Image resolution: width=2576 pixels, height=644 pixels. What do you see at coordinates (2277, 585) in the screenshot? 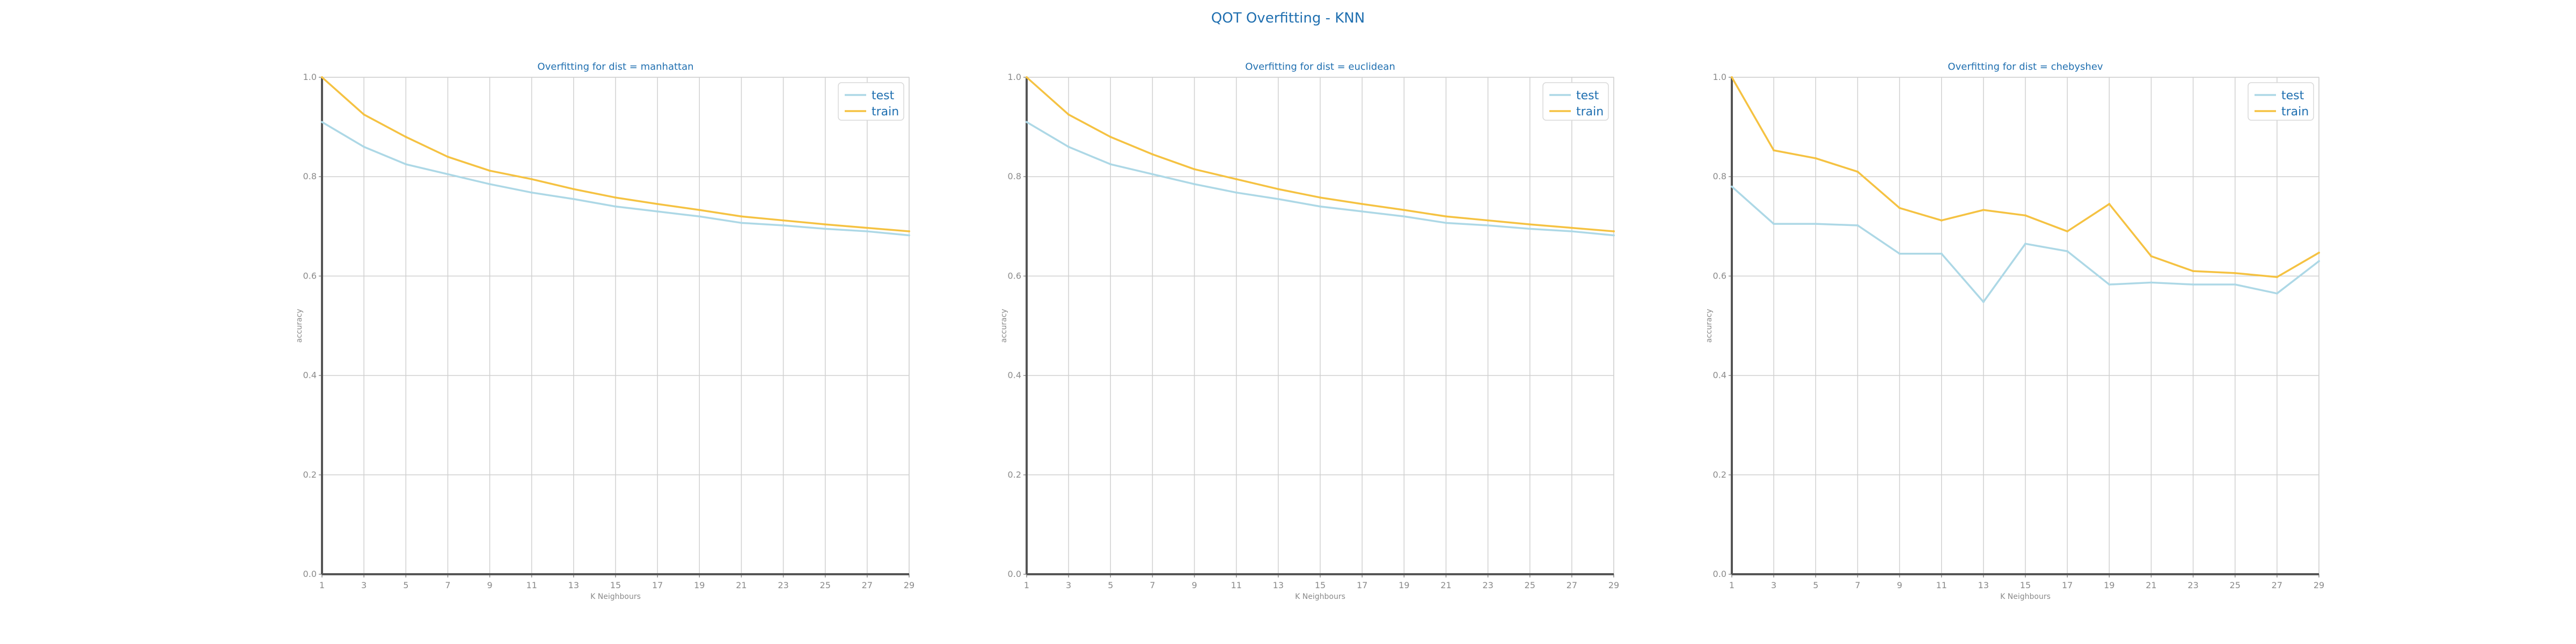
I see `x-tick-label: 27` at bounding box center [2277, 585].